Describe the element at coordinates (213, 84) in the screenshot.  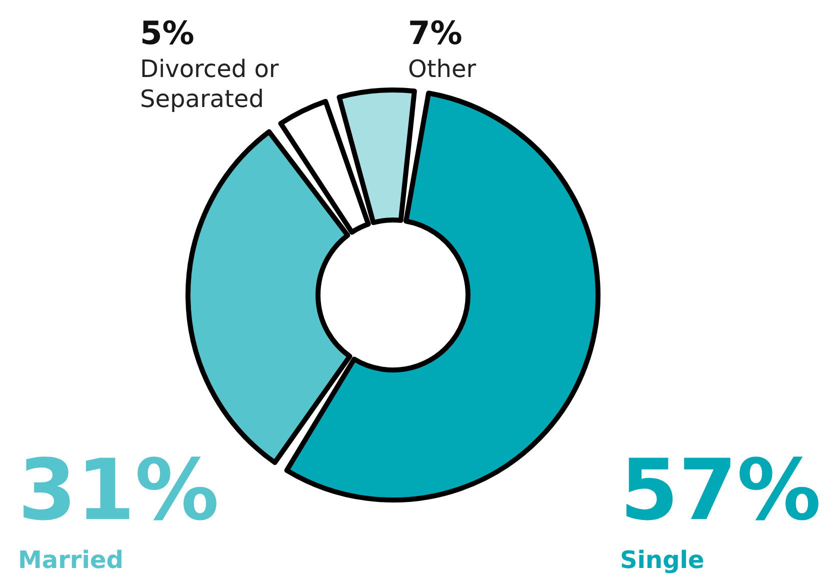
I see `slice-label: Divorced or Separated` at that location.